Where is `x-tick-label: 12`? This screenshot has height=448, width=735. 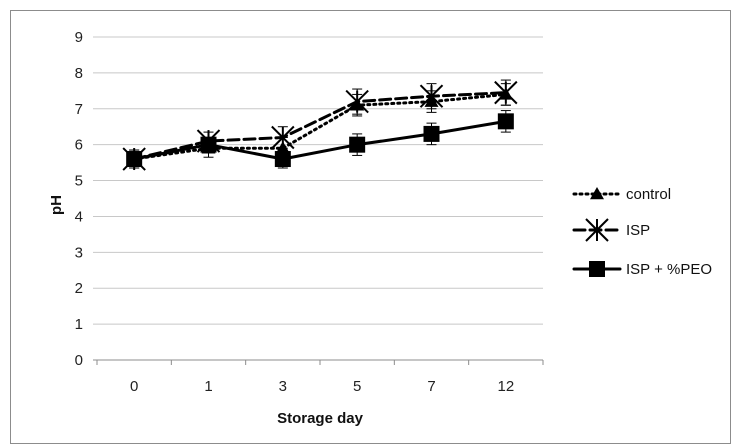 x-tick-label: 12 is located at coordinates (505, 386).